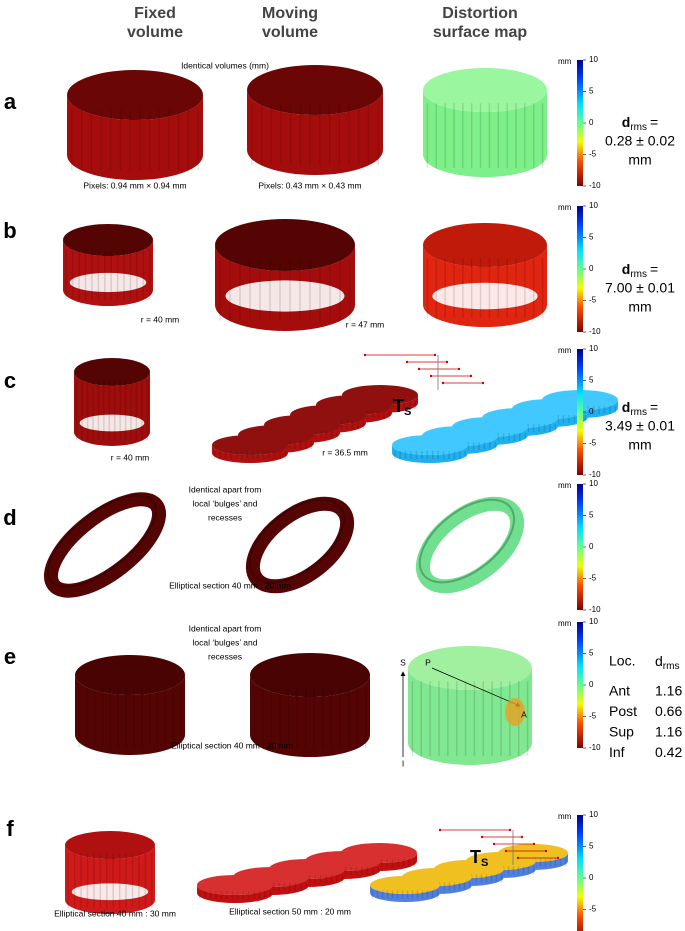 This screenshot has height=931, width=685. I want to click on table-location: Sup, so click(621, 732).